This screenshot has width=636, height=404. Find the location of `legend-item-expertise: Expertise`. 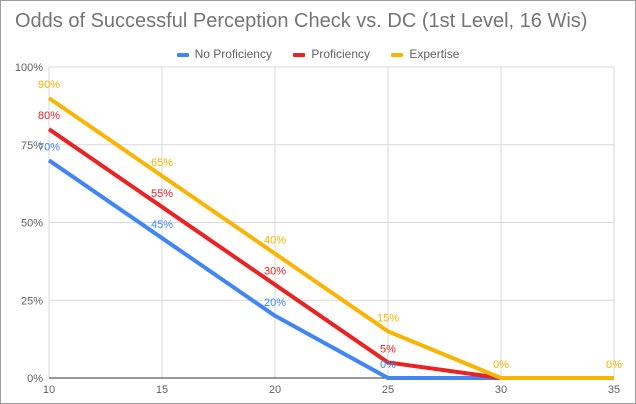

legend-item-expertise: Expertise is located at coordinates (425, 54).